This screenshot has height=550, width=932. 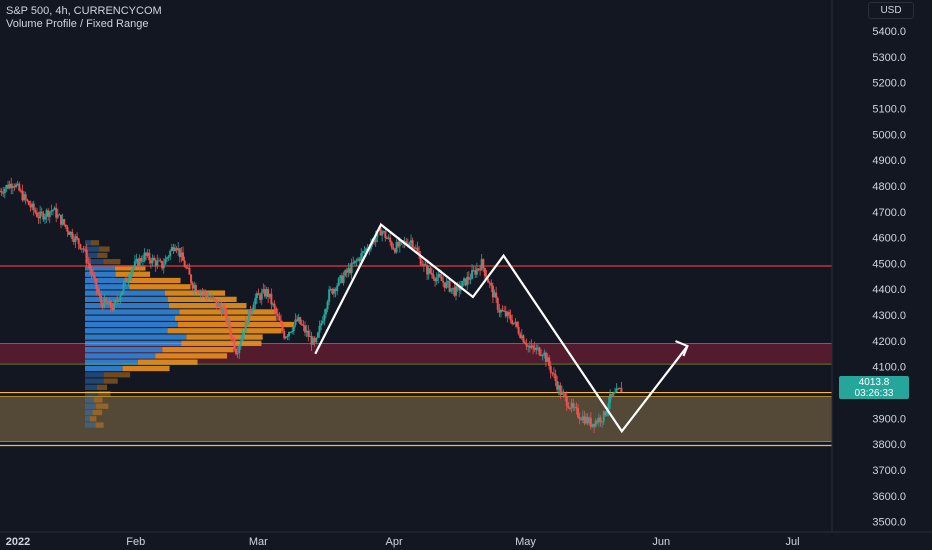 I want to click on last-price-value: 4013.8, so click(x=874, y=382).